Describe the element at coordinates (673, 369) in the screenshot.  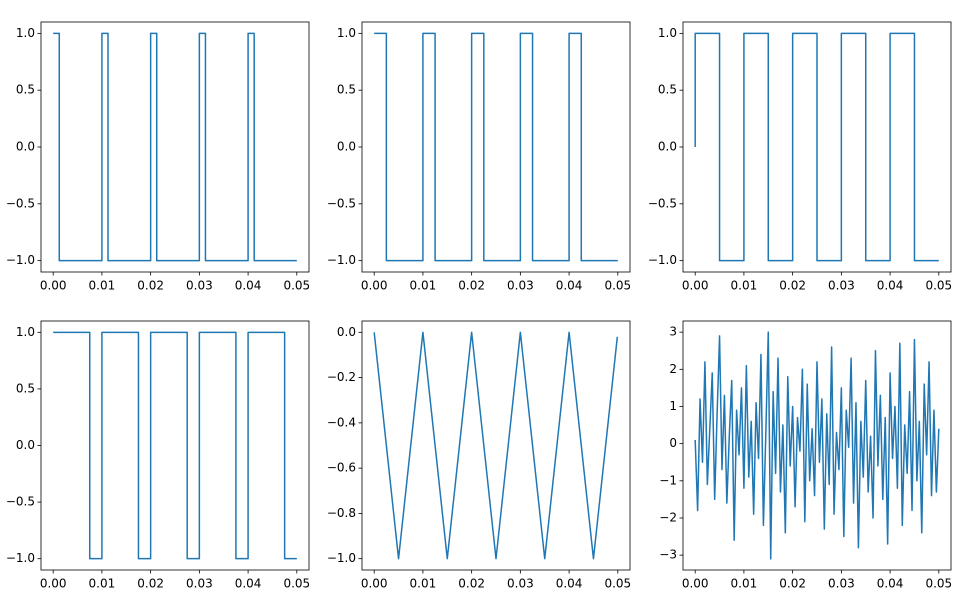
I see `y-tick-label: 2` at that location.